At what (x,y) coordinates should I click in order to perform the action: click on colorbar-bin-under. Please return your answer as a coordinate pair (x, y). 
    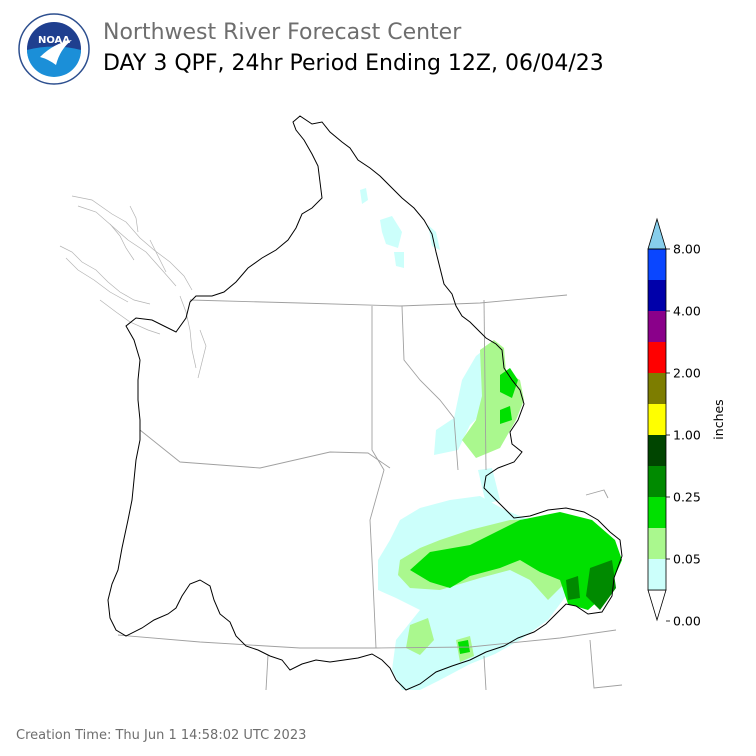
    Looking at the image, I should click on (657, 605).